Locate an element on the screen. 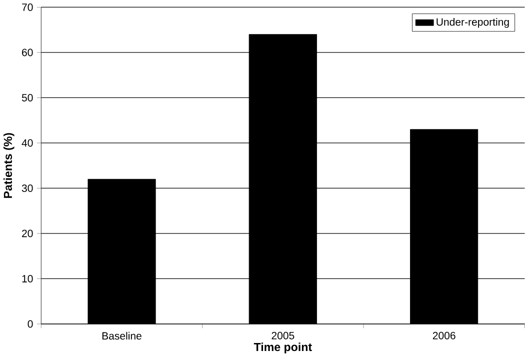 The height and width of the screenshot is (357, 525). x-tick-label: Baseline is located at coordinates (122, 336).